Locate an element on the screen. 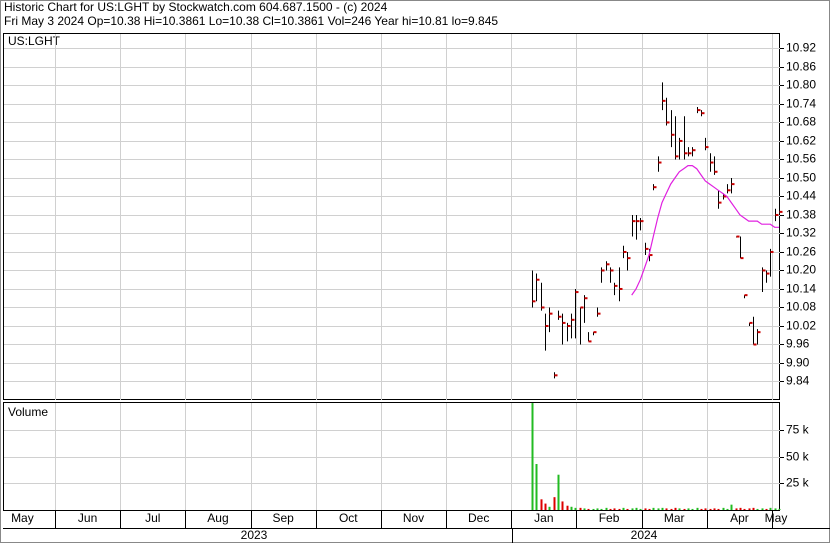 This screenshot has height=543, width=830. y-tick-label: 10.56 is located at coordinates (801, 159).